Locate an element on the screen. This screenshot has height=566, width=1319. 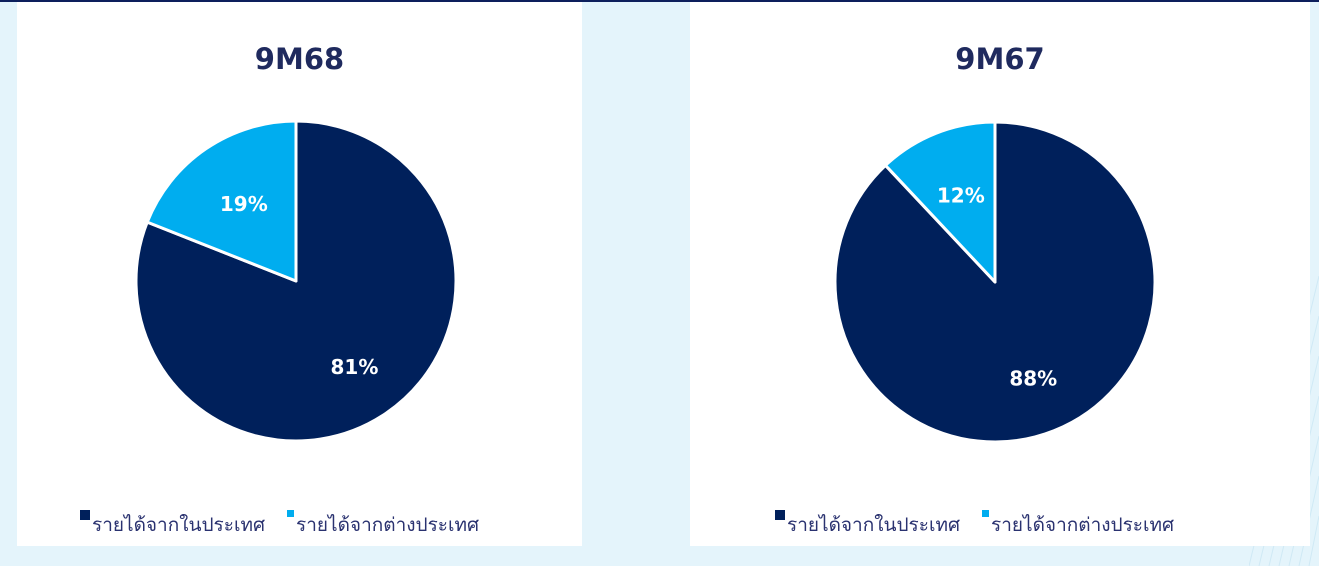
top-border is located at coordinates (659, 1).